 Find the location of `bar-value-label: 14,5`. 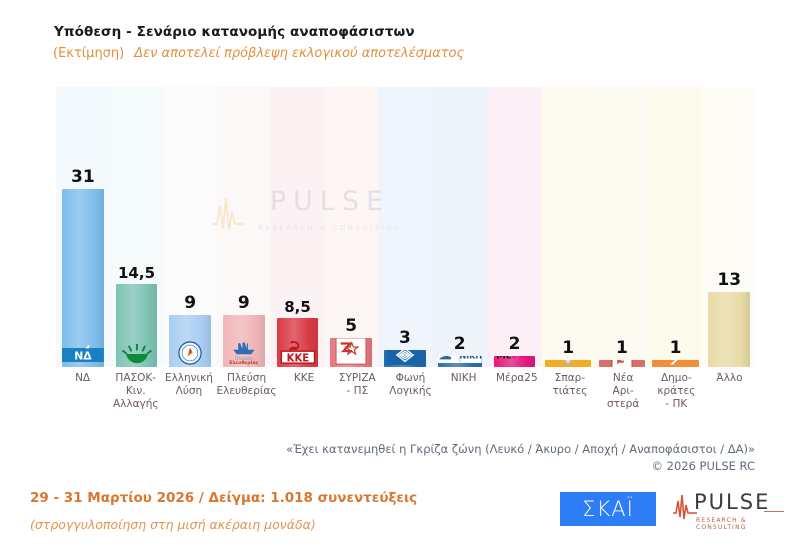

bar-value-label: 14,5 is located at coordinates (137, 272).